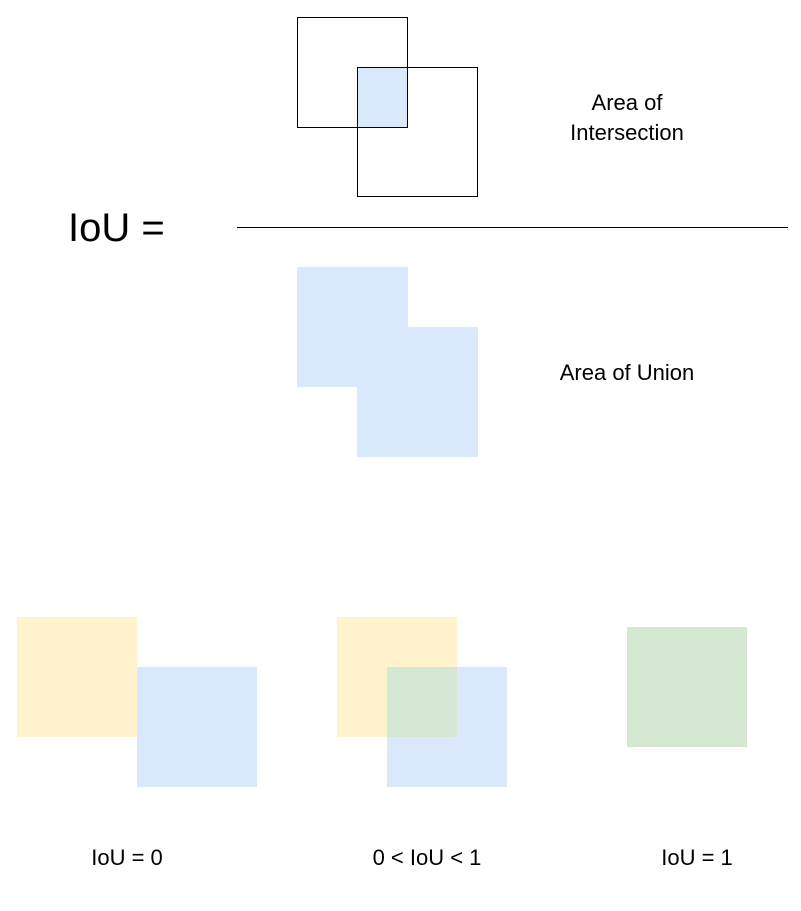 The height and width of the screenshot is (911, 801). I want to click on example-0-box-yellow, so click(77, 677).